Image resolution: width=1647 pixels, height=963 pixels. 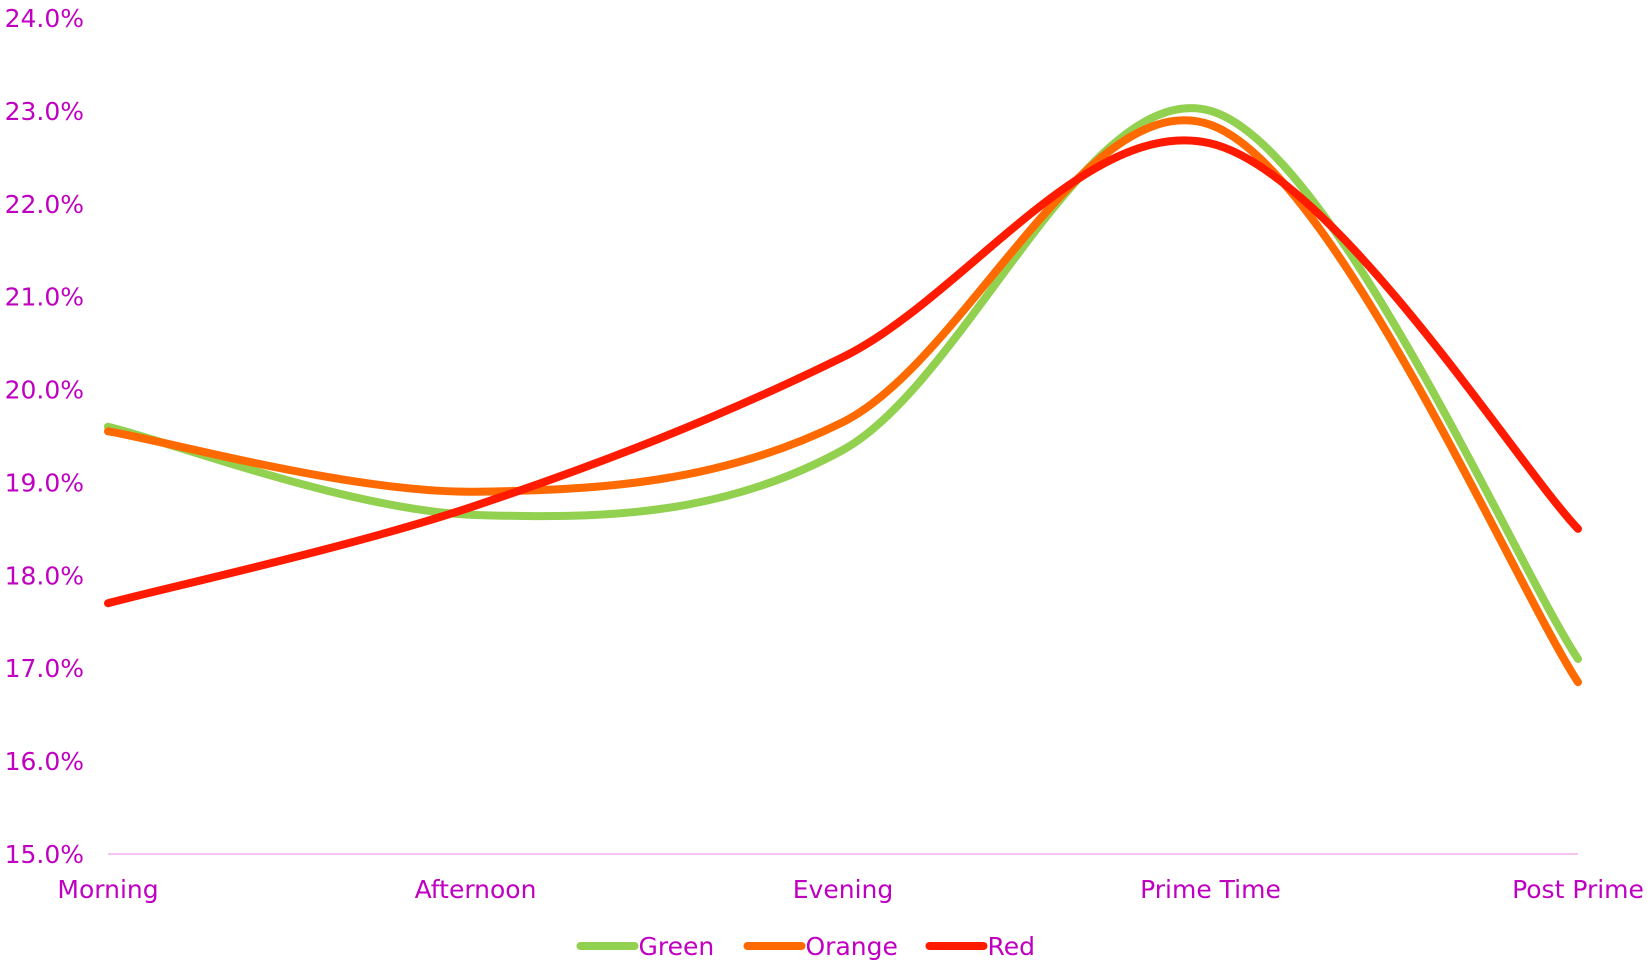 I want to click on y-tick-label: 24.0%, so click(x=44, y=18).